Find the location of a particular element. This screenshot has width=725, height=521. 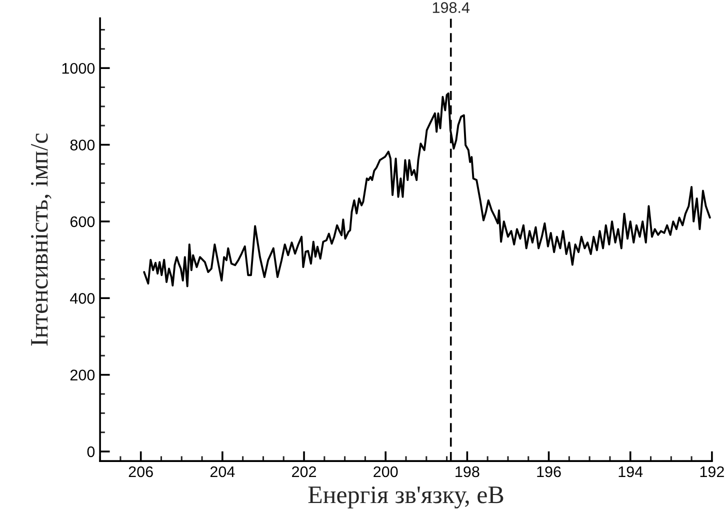

y-tick-label: 0 is located at coordinates (91, 452).